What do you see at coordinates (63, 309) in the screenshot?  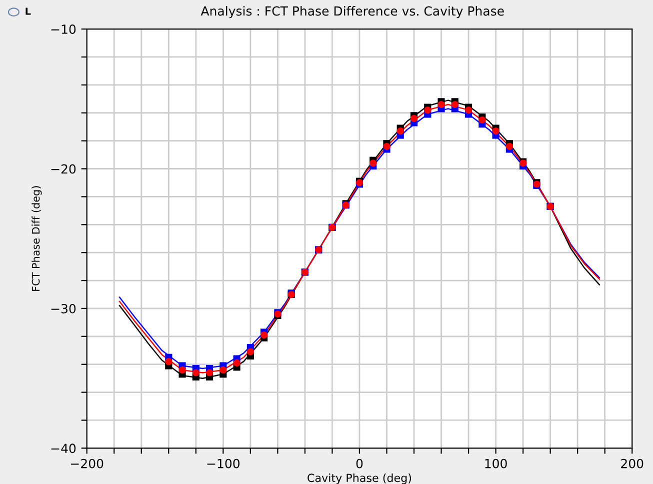 I see `y-tick-label: −30` at bounding box center [63, 309].